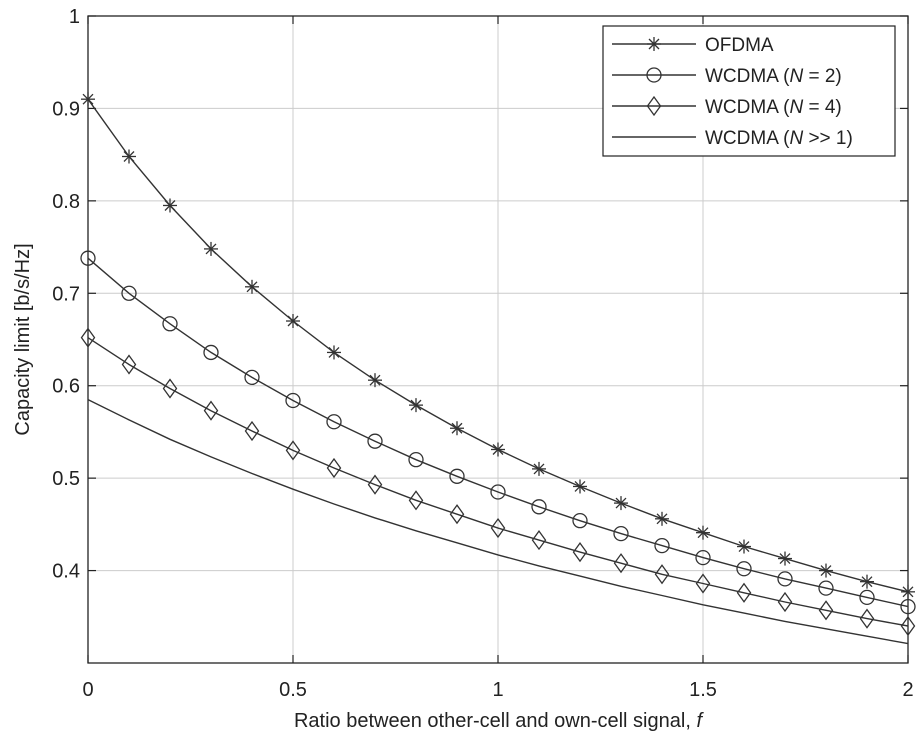  What do you see at coordinates (497, 690) in the screenshot?
I see `x-tick-label-2: 1` at bounding box center [497, 690].